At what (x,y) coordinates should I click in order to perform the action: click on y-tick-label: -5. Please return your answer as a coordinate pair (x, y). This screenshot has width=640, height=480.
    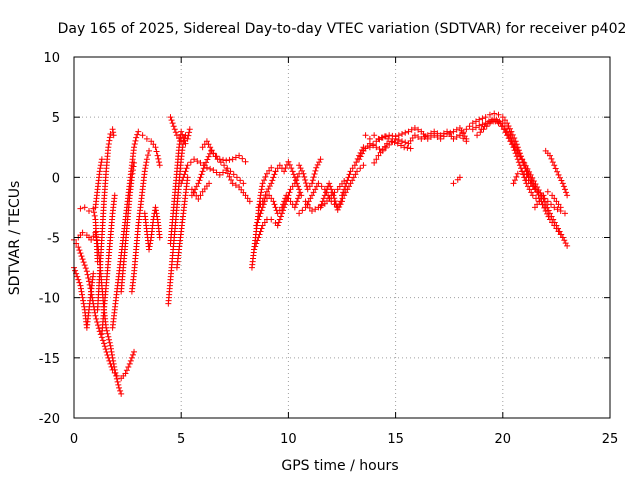
    Looking at the image, I should click on (53, 239).